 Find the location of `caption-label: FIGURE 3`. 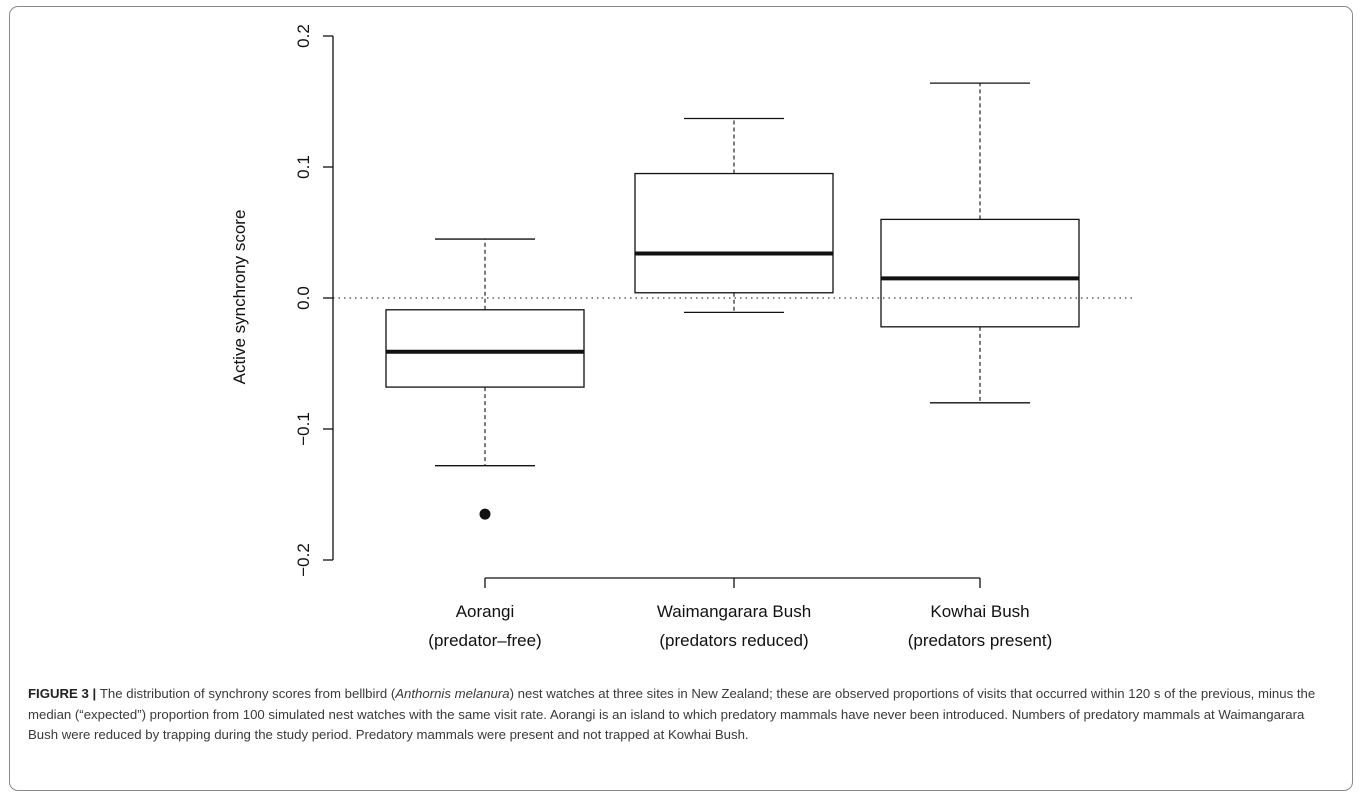

caption-label: FIGURE 3 is located at coordinates (58, 693).